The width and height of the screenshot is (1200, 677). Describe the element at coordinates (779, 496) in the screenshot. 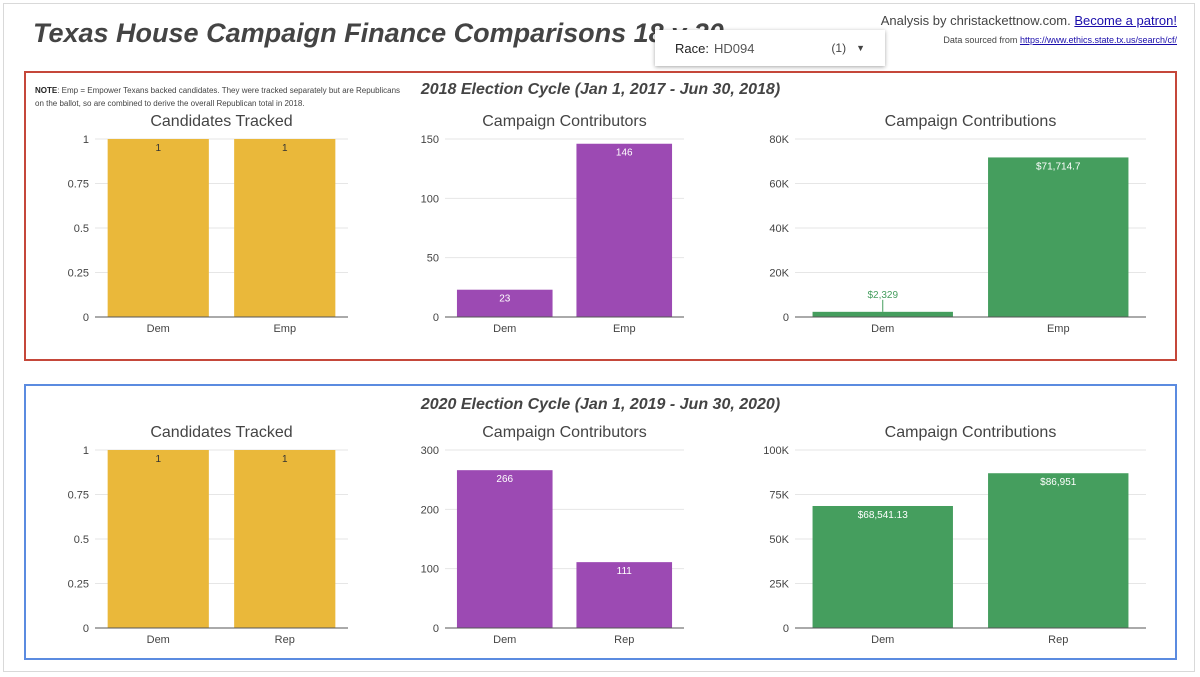

I see `y-tick-label: 75K` at that location.